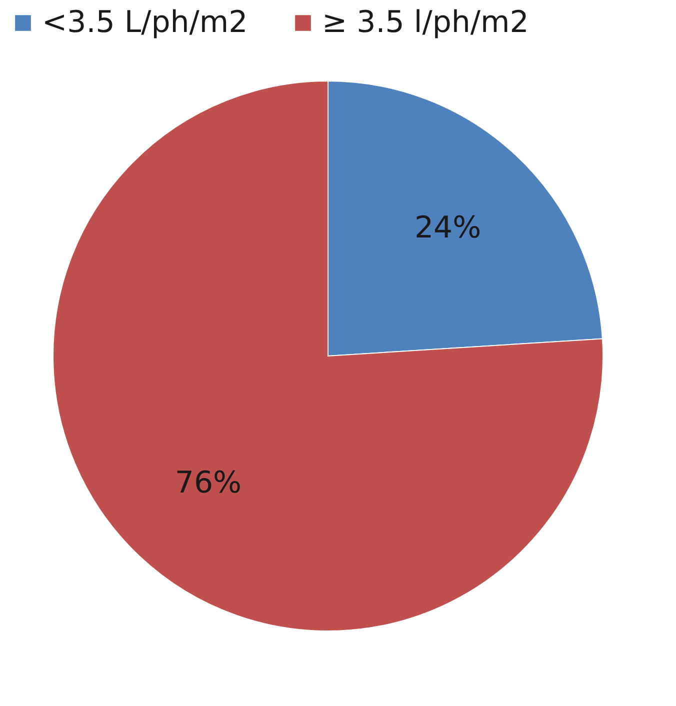 This screenshot has height=706, width=676. What do you see at coordinates (208, 483) in the screenshot?
I see `data-label: 76%` at bounding box center [208, 483].